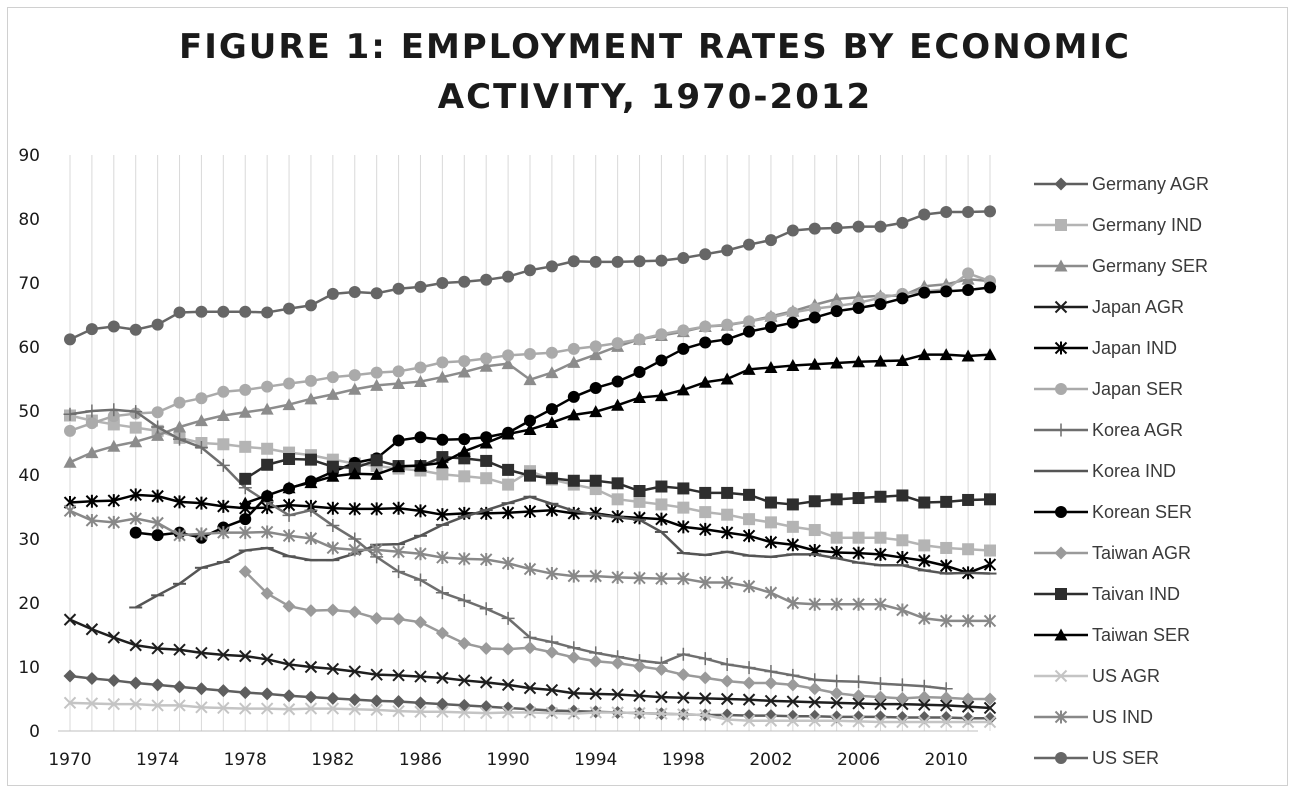 Image resolution: width=1295 pixels, height=793 pixels. I want to click on y-tick-label: 50, so click(29, 412).